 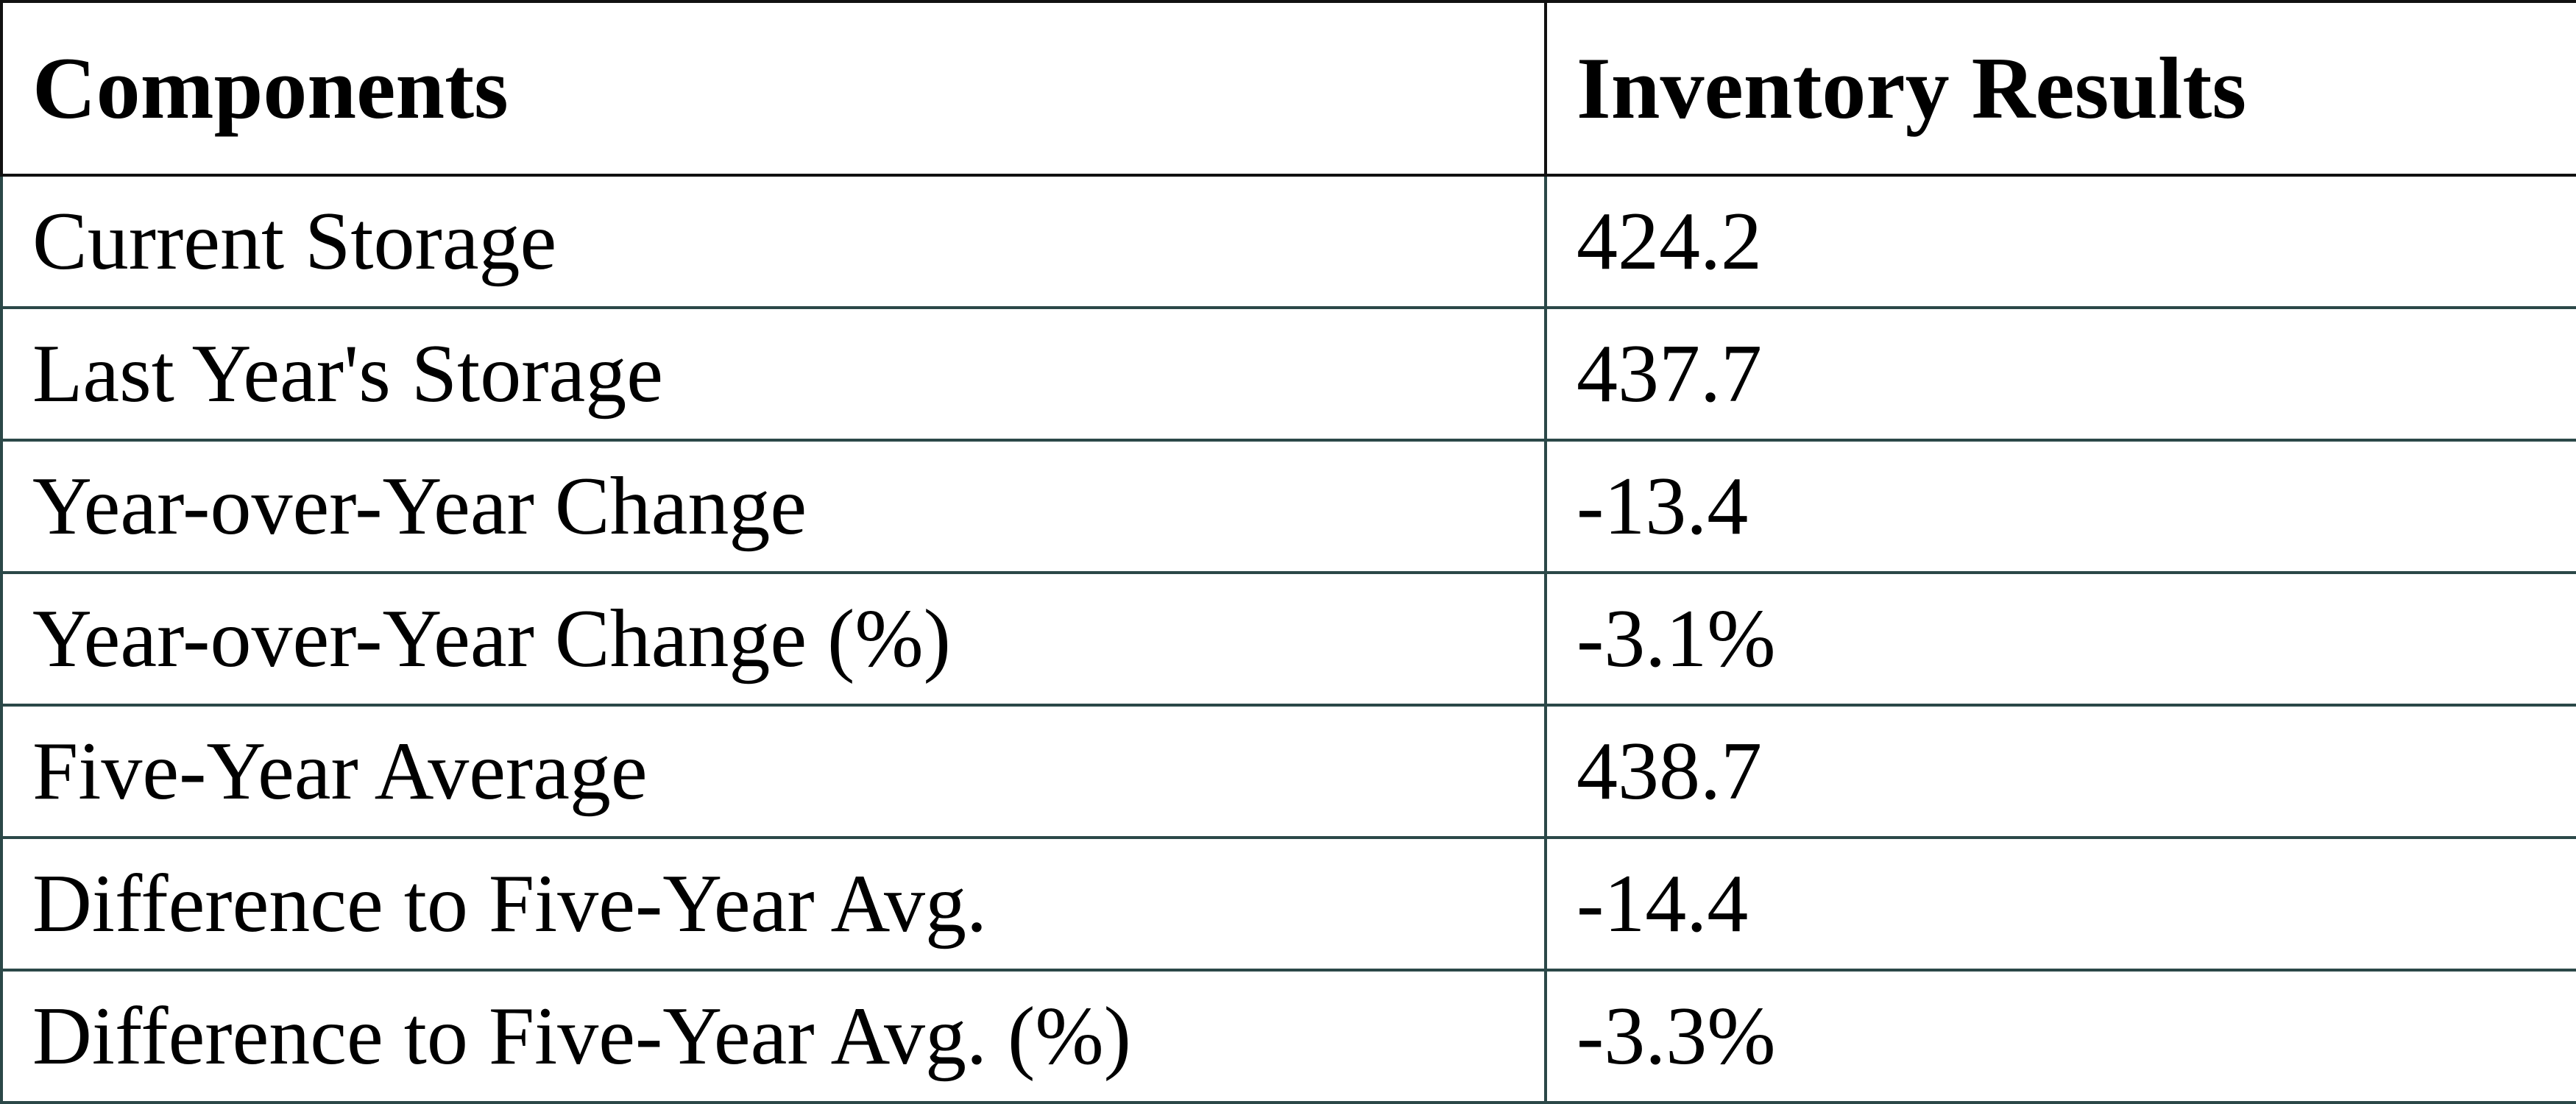 I want to click on table-row: Difference to Five-Year Avg. (%) -3.3%, so click(x=1288, y=1036).